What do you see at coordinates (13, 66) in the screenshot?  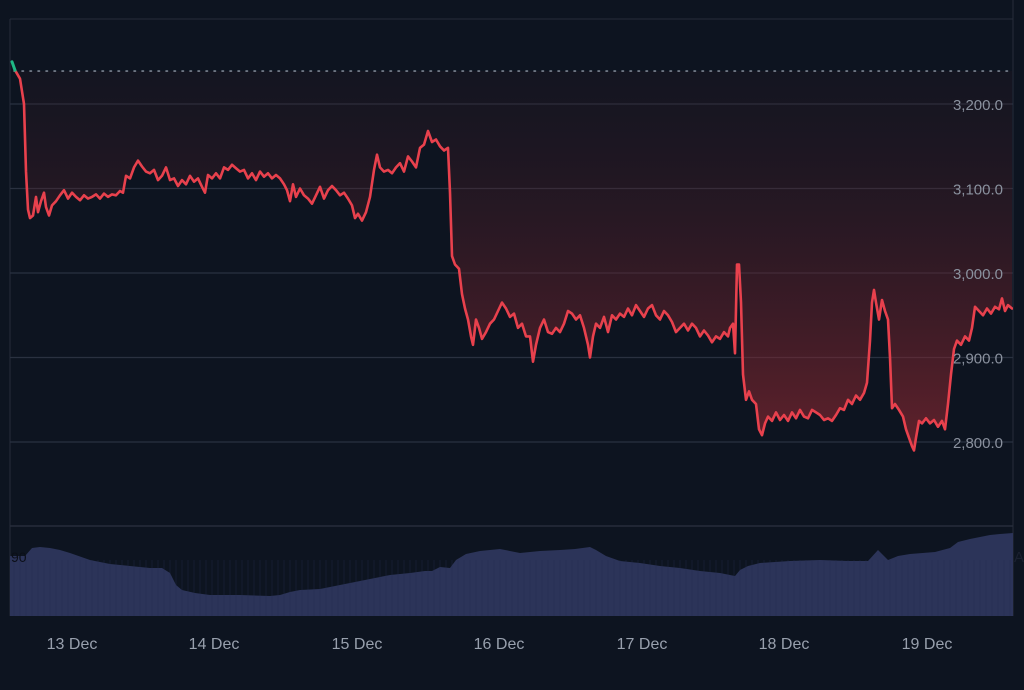 I see `up-segment` at bounding box center [13, 66].